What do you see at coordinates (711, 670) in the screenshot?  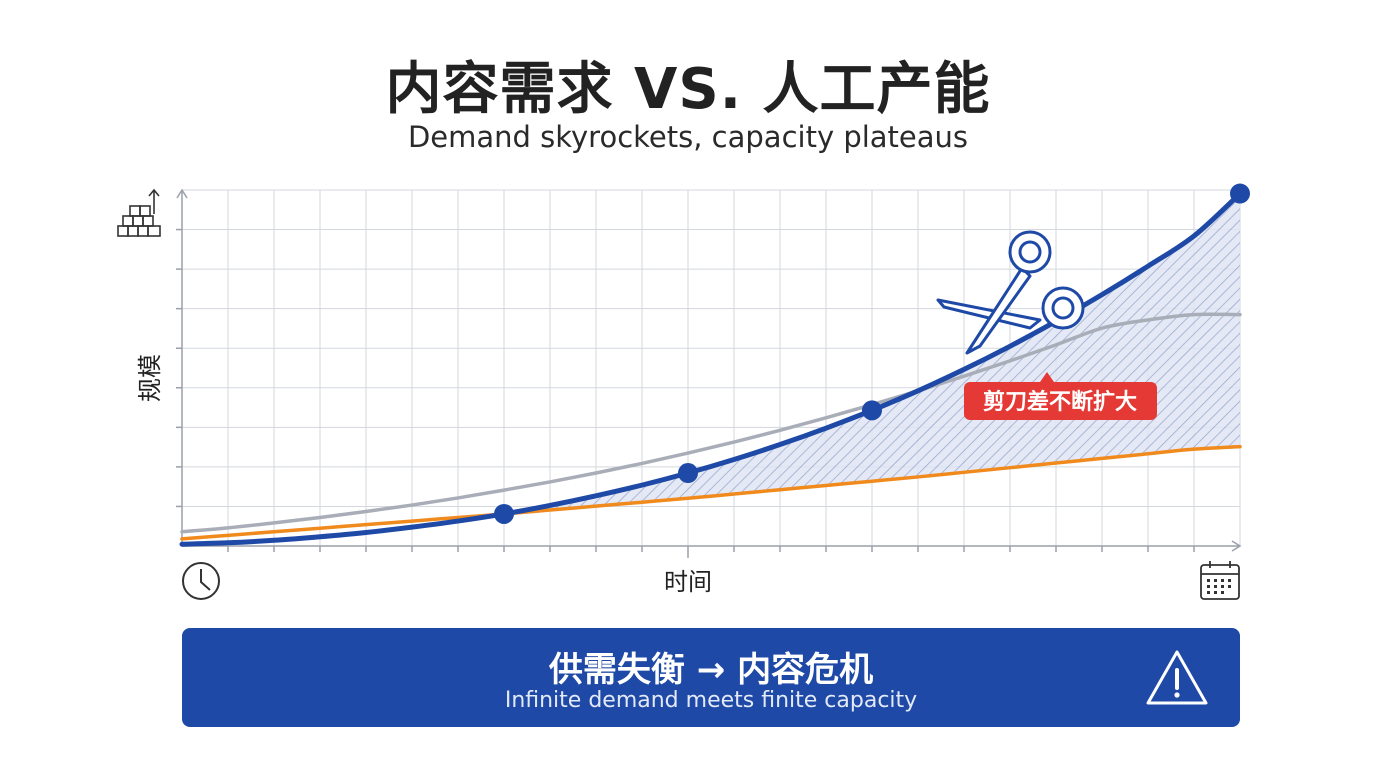 I see `banner-title: 供需失衡 → 内容危机` at bounding box center [711, 670].